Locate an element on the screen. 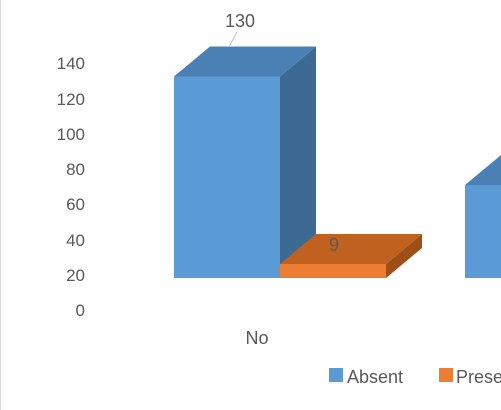 Image resolution: width=501 pixels, height=410 pixels. y-tick-label: 20 is located at coordinates (75, 275).